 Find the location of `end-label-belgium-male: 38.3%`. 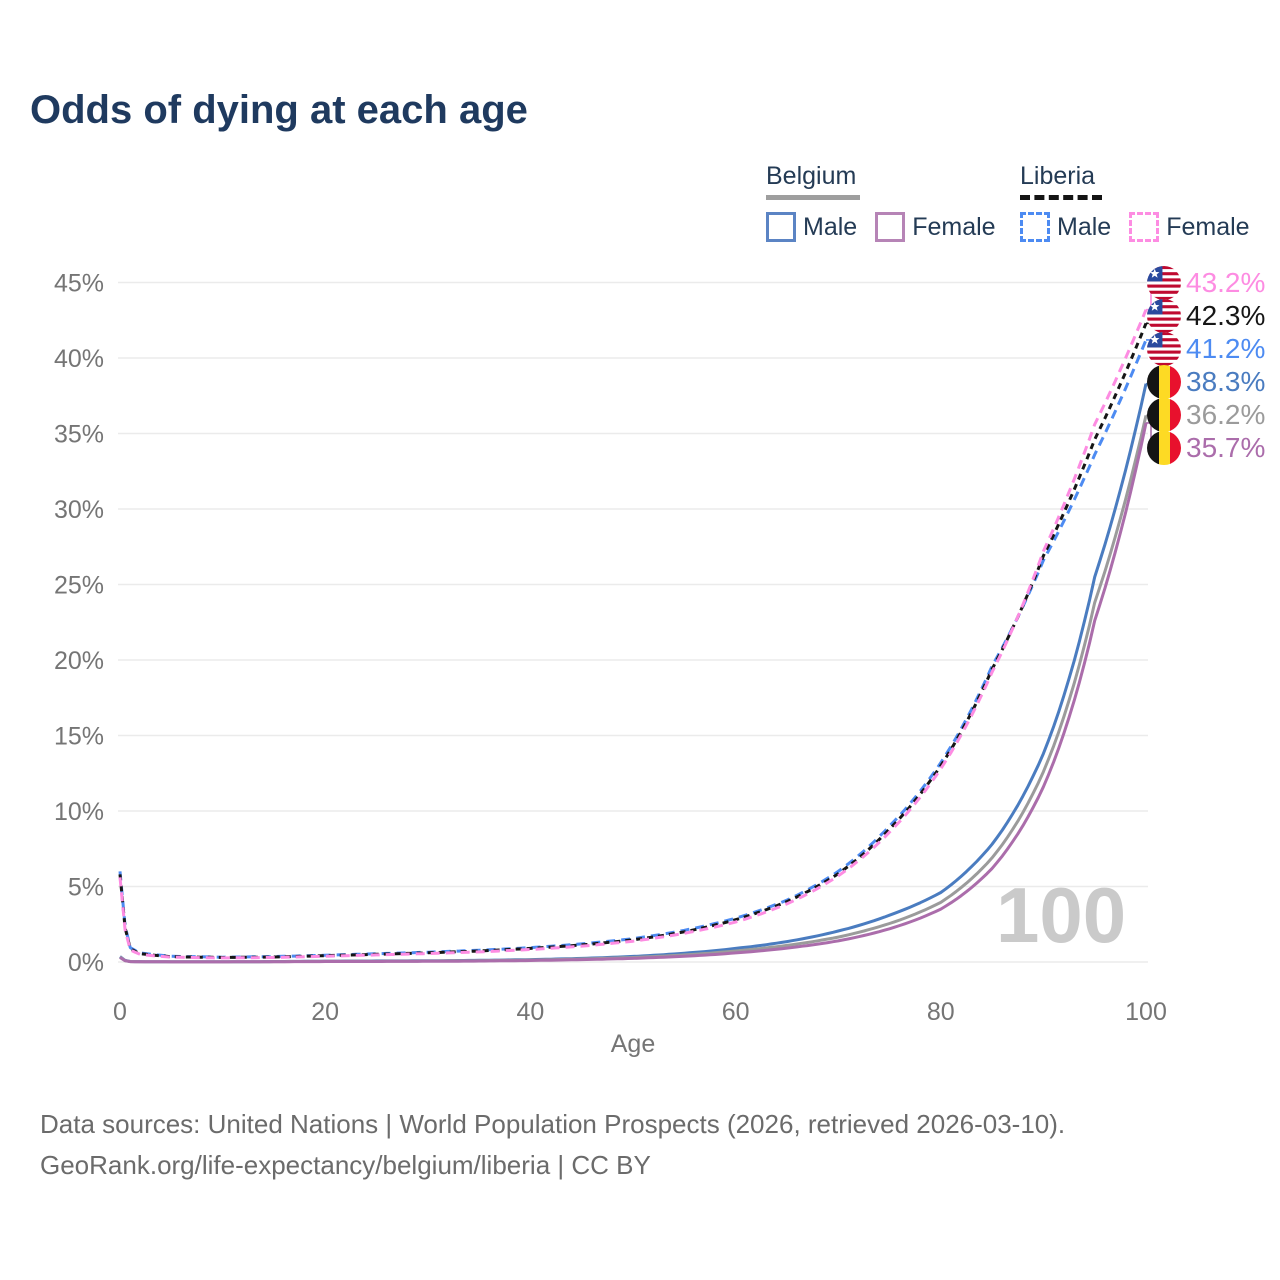

end-label-belgium-male: 38.3% is located at coordinates (1206, 382).